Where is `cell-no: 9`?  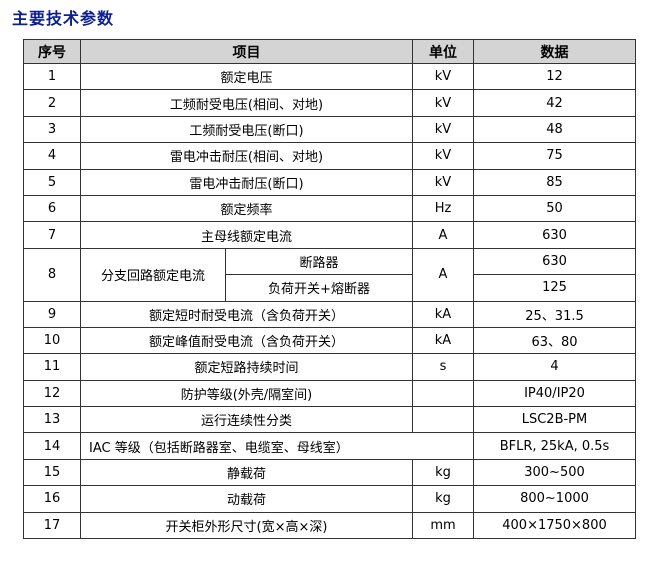
cell-no: 9 is located at coordinates (52, 314).